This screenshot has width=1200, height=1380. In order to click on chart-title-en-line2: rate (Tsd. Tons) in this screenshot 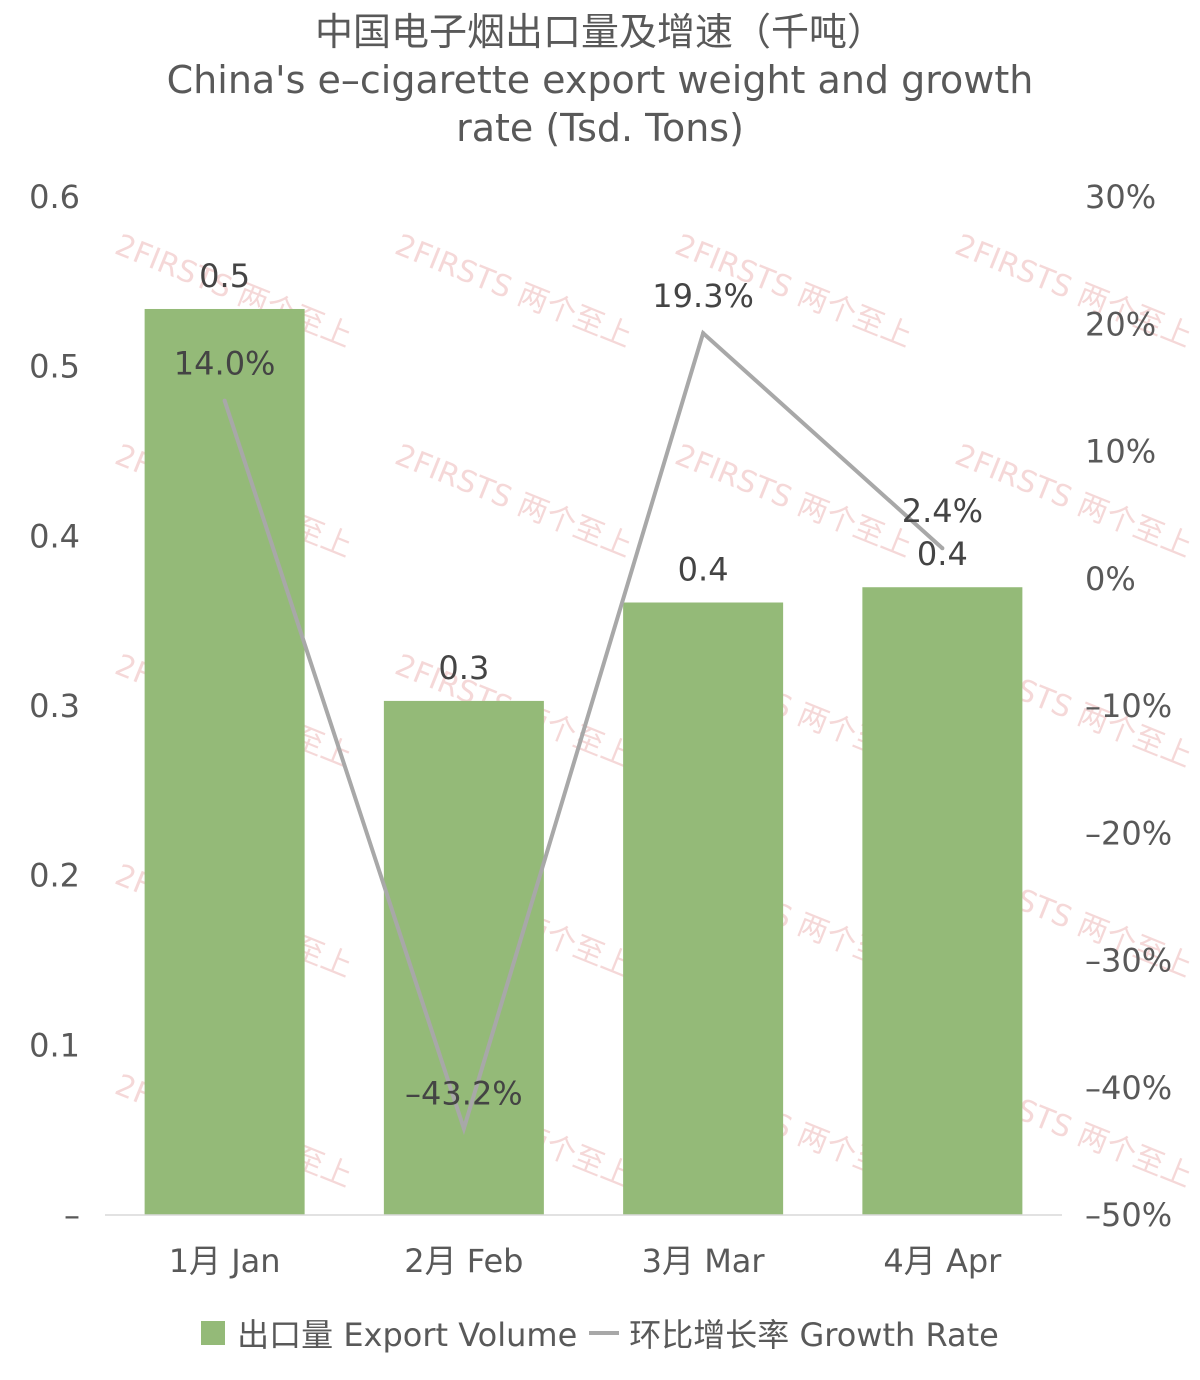, I will do `click(600, 128)`.